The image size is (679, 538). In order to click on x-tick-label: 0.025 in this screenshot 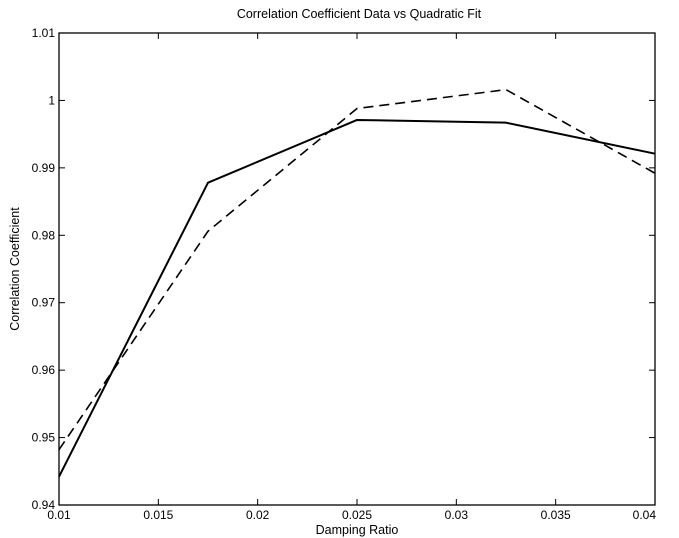, I will do `click(357, 515)`.